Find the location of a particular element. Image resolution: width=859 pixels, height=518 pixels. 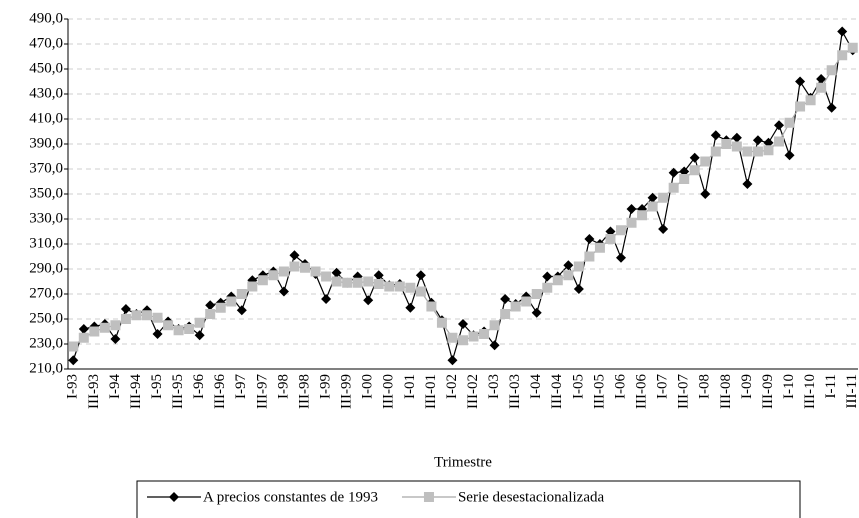

x-tick-label: I-10 is located at coordinates (789, 386).